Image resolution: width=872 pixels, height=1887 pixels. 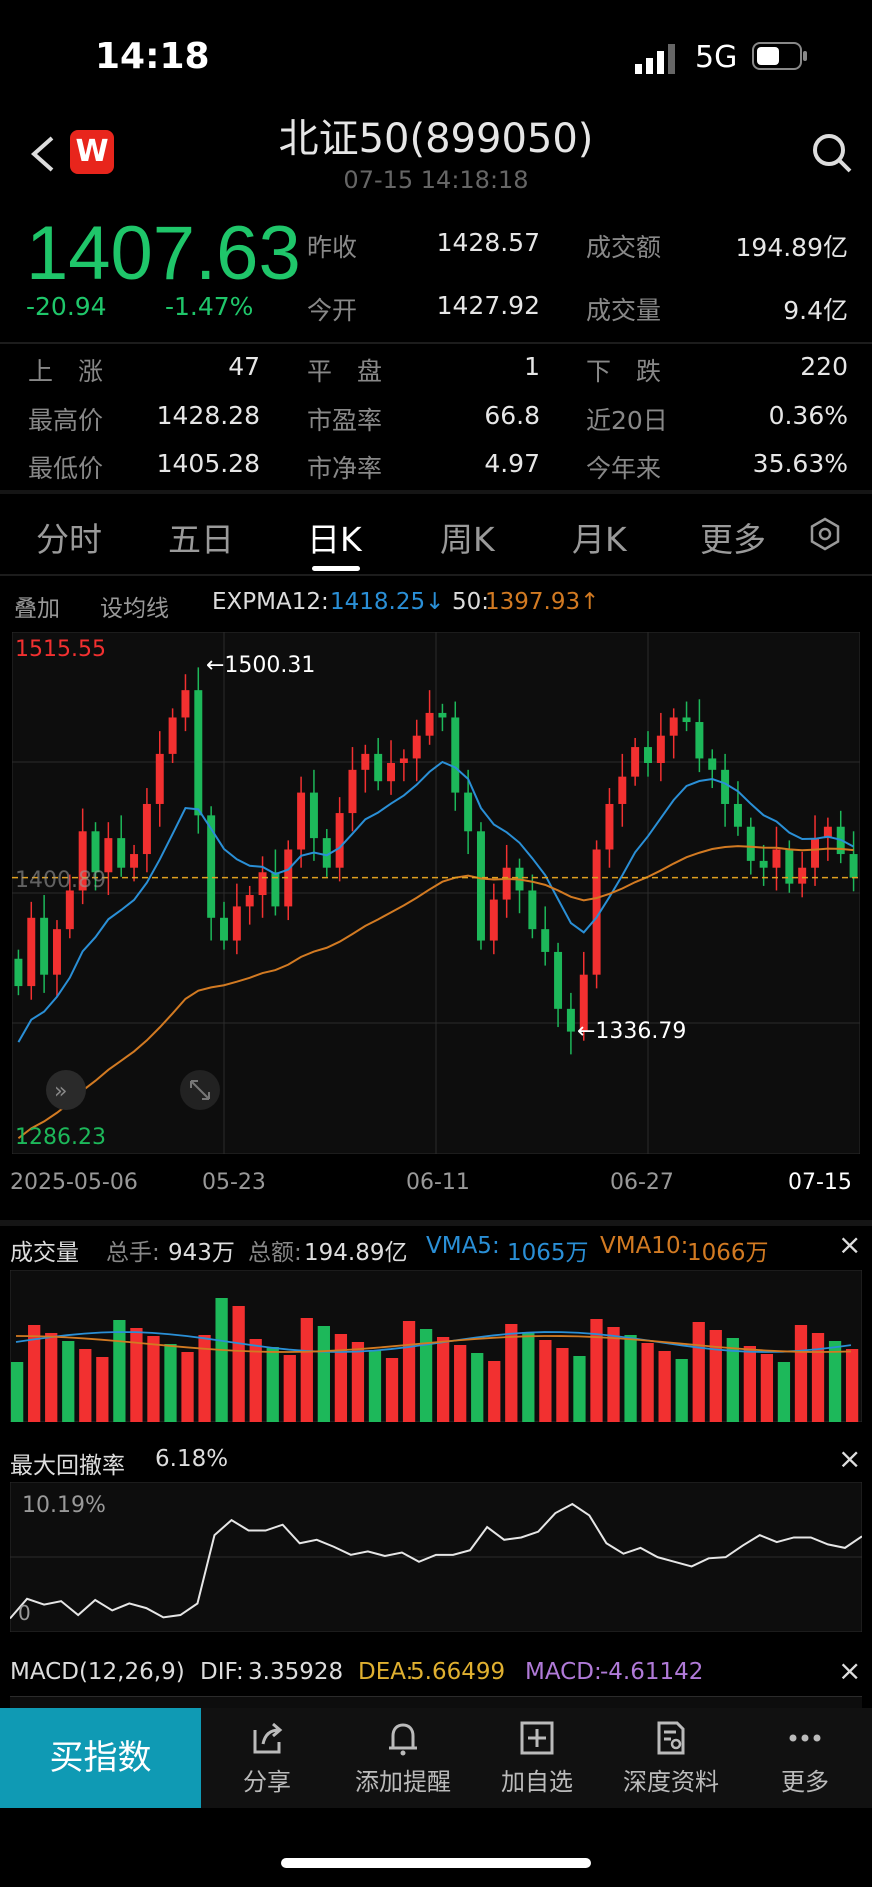 What do you see at coordinates (850, 1244) in the screenshot?
I see `close-volume-icon: ×` at bounding box center [850, 1244].